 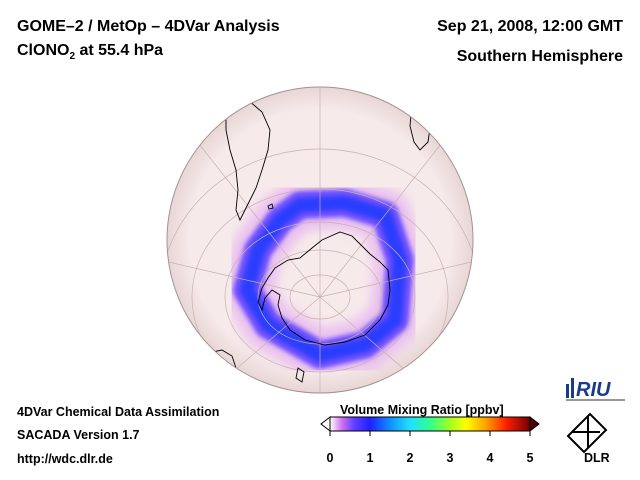 What do you see at coordinates (539, 56) in the screenshot?
I see `region-label: Southern Hemisphere` at bounding box center [539, 56].